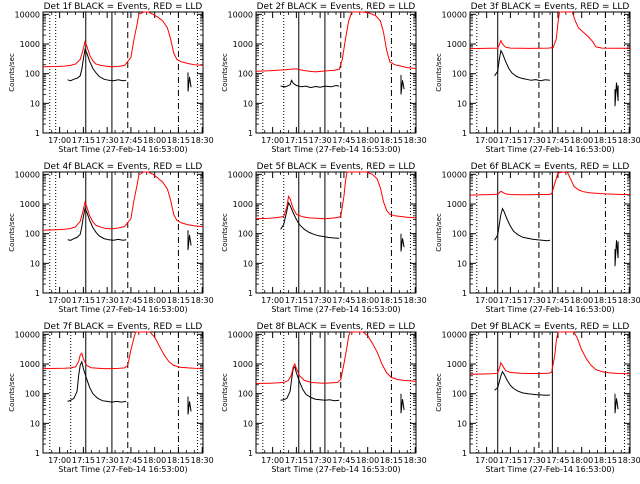 This screenshot has width=640, height=484. What do you see at coordinates (550, 327) in the screenshot?
I see `panel-title: Det 9f BLACK = Events, RED = LLD` at bounding box center [550, 327].